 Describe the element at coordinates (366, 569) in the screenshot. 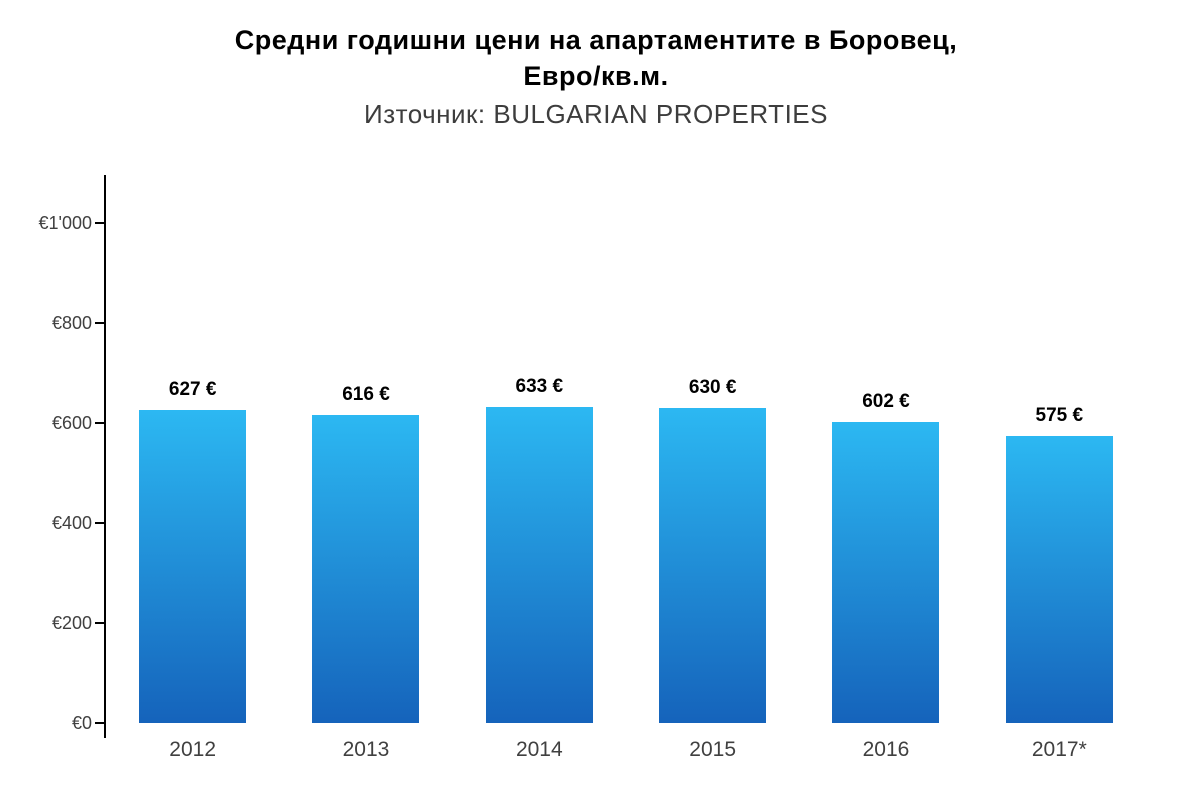

I see `bar-2013` at that location.